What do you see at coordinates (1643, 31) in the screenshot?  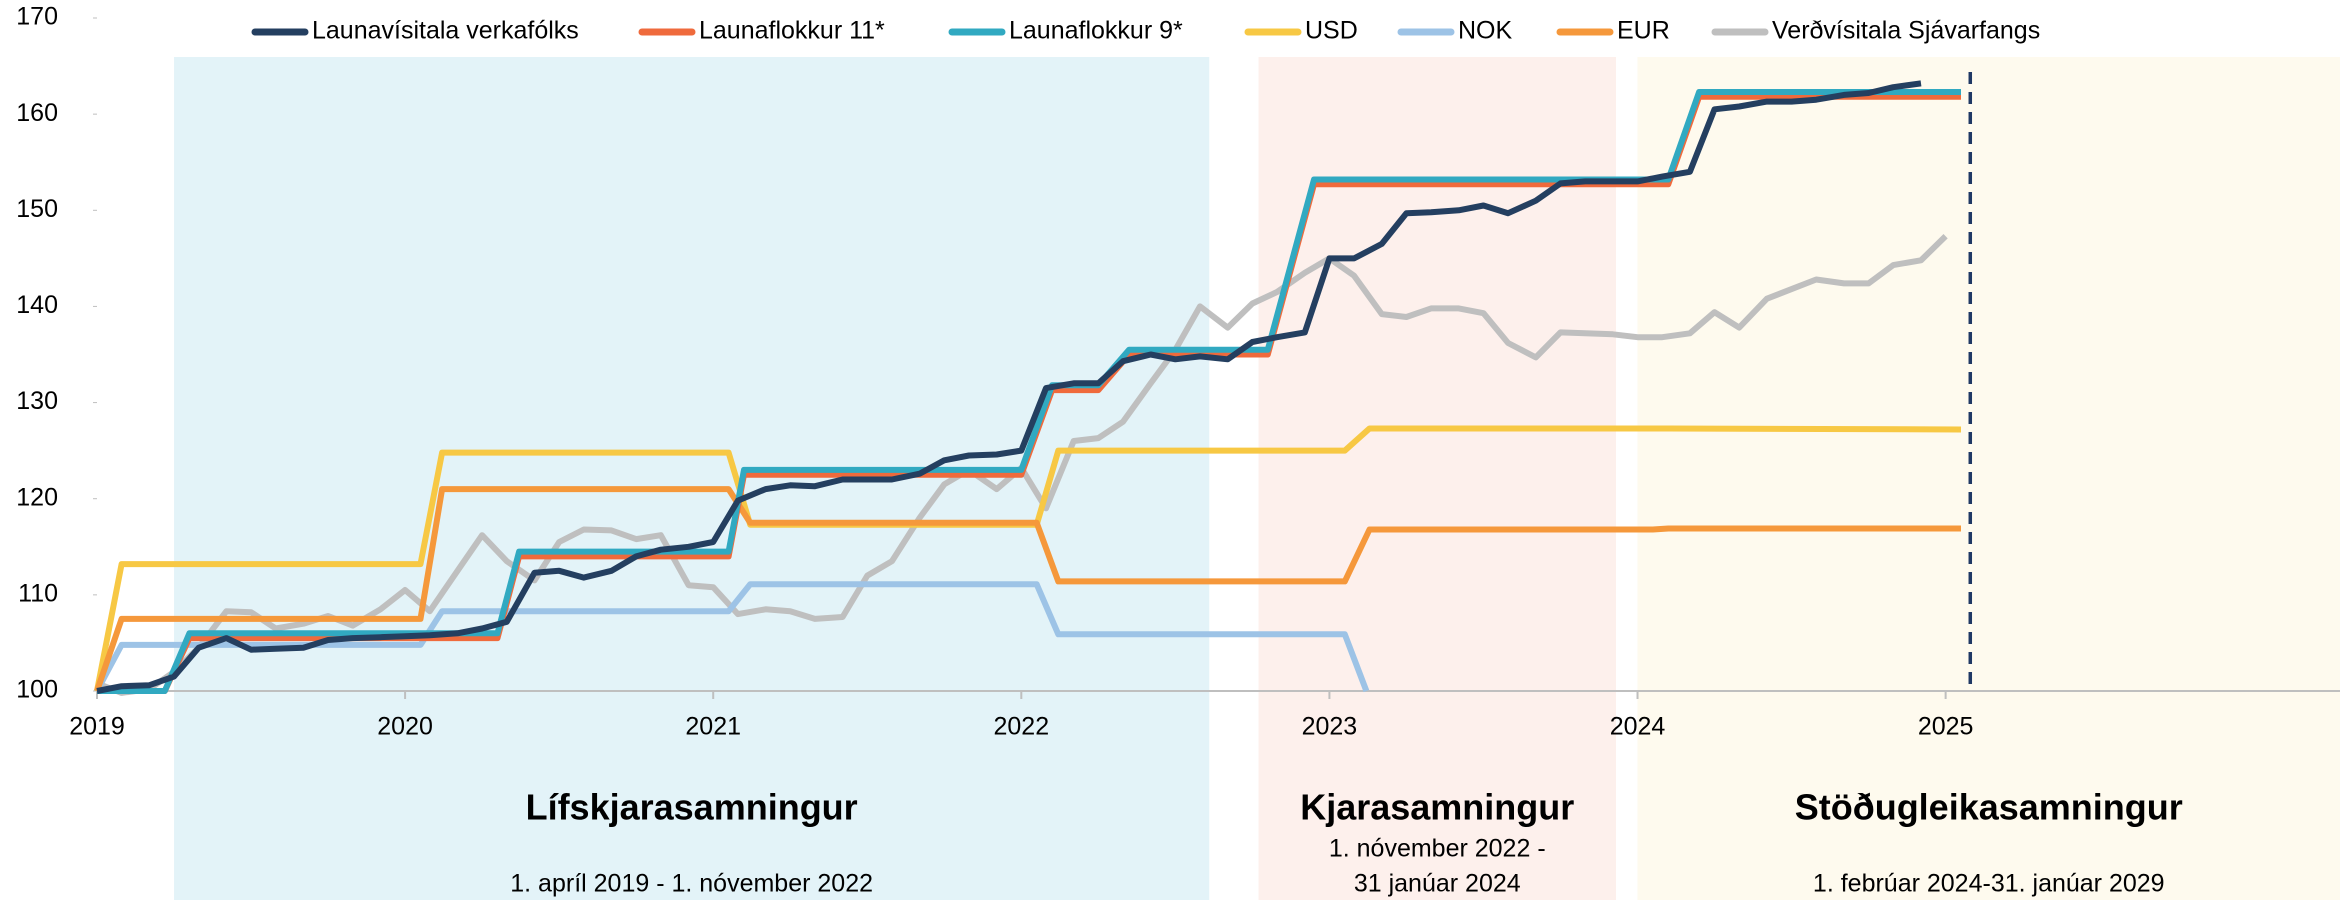 I see `legend-label: EUR` at bounding box center [1643, 31].